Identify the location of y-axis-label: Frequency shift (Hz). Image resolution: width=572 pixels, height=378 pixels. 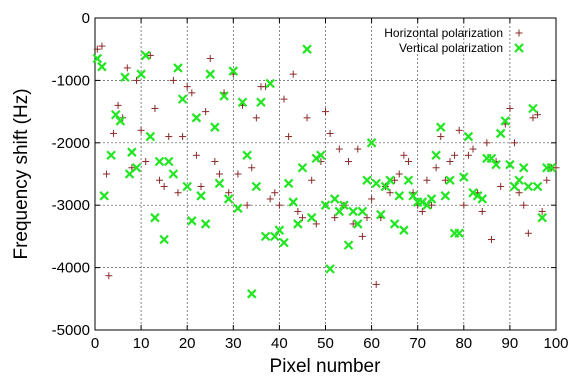
(21, 173).